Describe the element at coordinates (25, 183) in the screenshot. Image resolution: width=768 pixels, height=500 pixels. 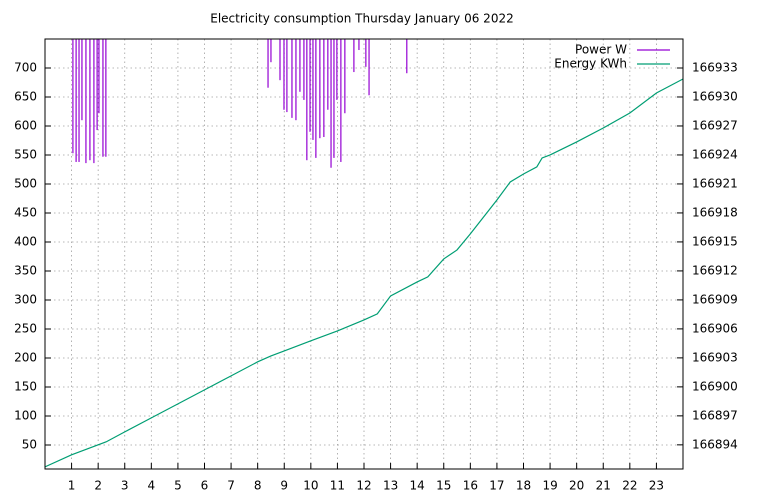
I see `y-tick-label: 500` at that location.